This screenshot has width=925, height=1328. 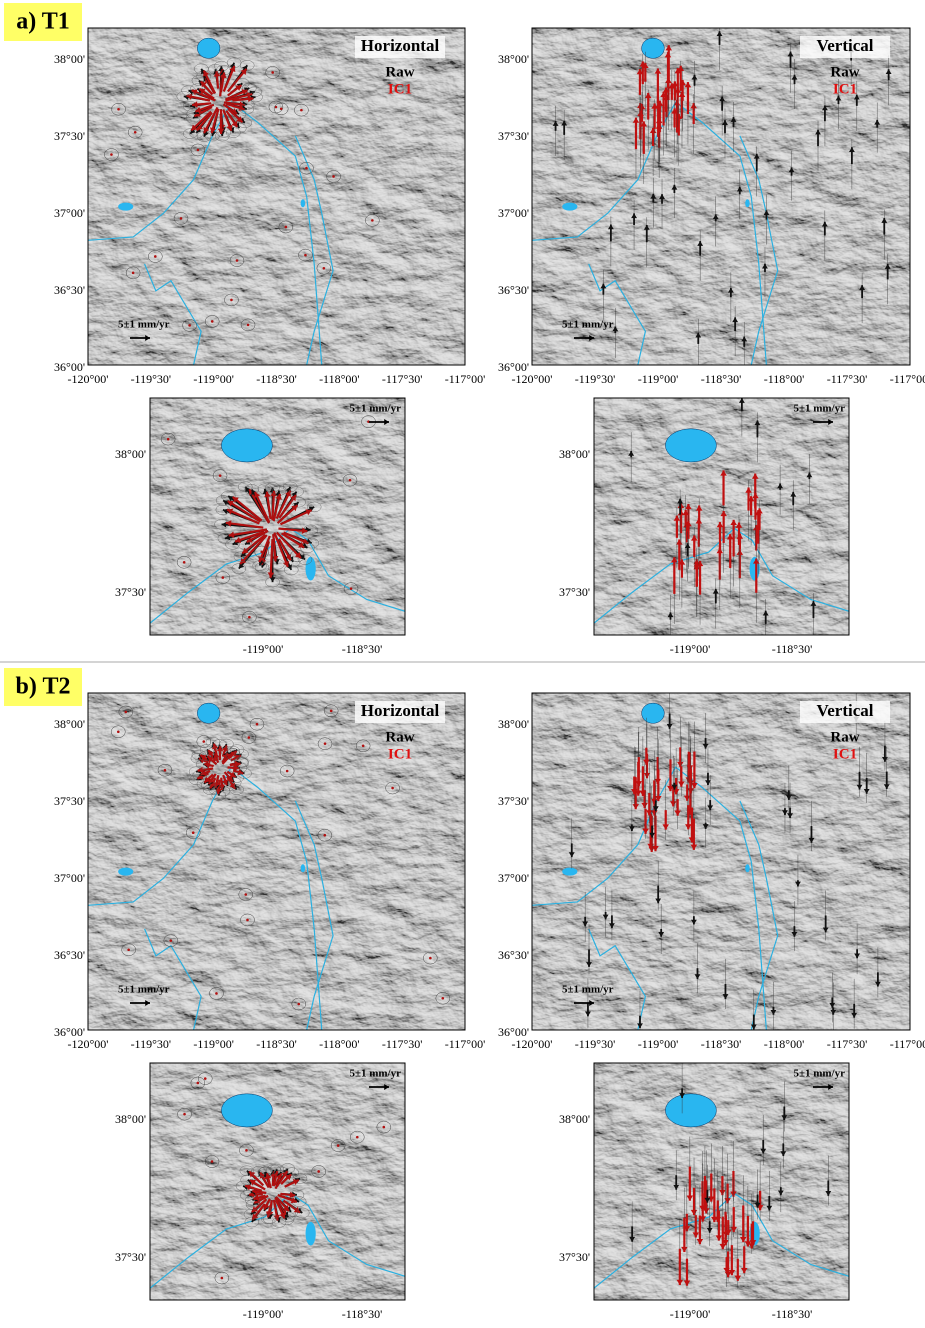 What do you see at coordinates (277, 1181) in the screenshot?
I see `map-frame` at bounding box center [277, 1181].